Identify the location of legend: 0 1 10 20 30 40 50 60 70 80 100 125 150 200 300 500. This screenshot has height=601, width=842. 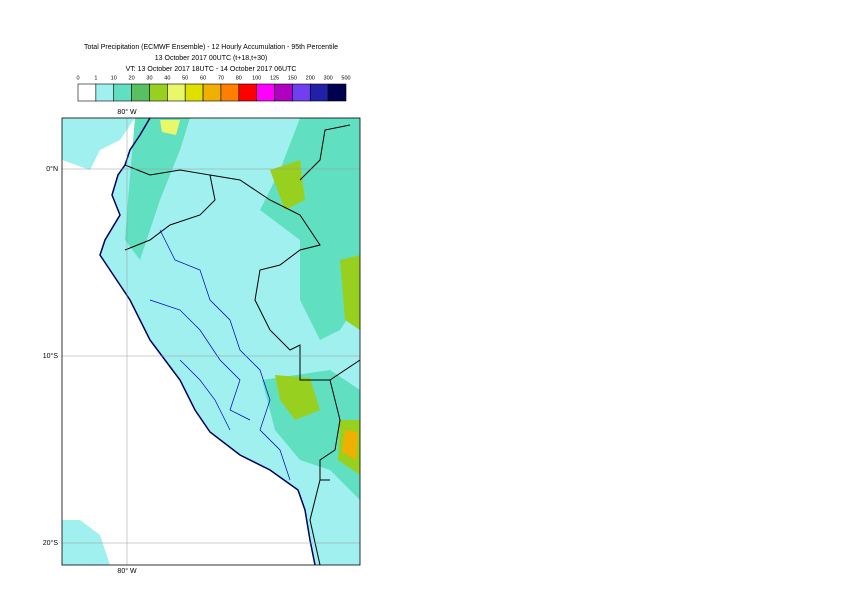
(213, 88).